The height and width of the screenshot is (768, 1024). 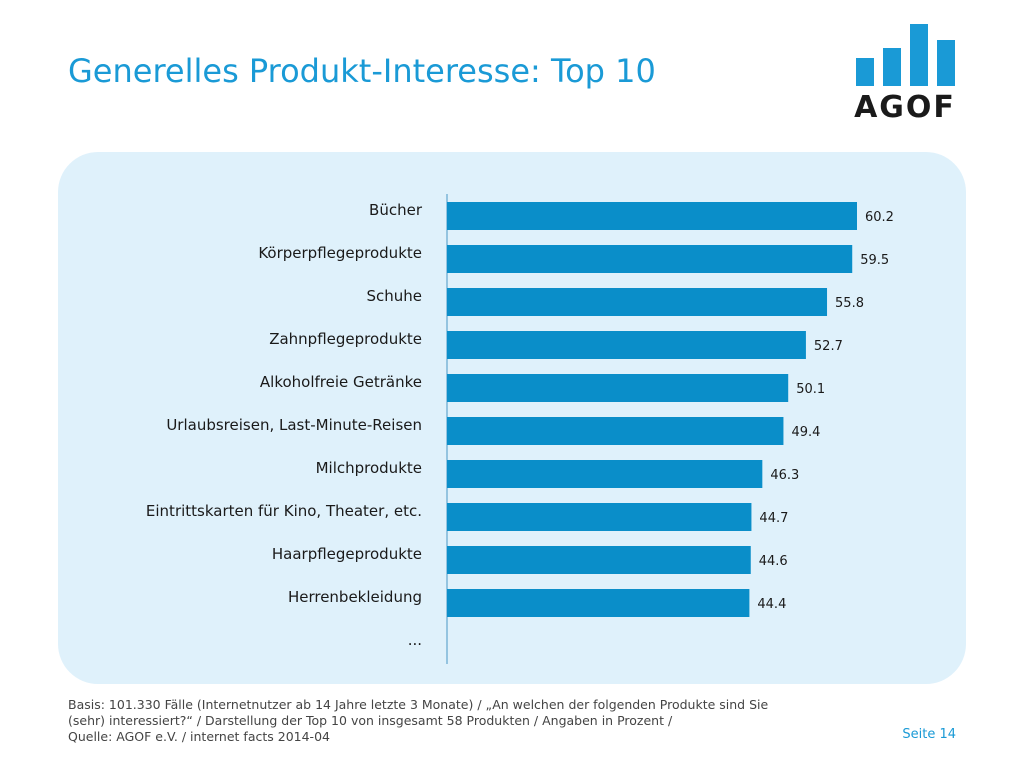 What do you see at coordinates (929, 734) in the screenshot?
I see `page-number: Seite 14` at bounding box center [929, 734].